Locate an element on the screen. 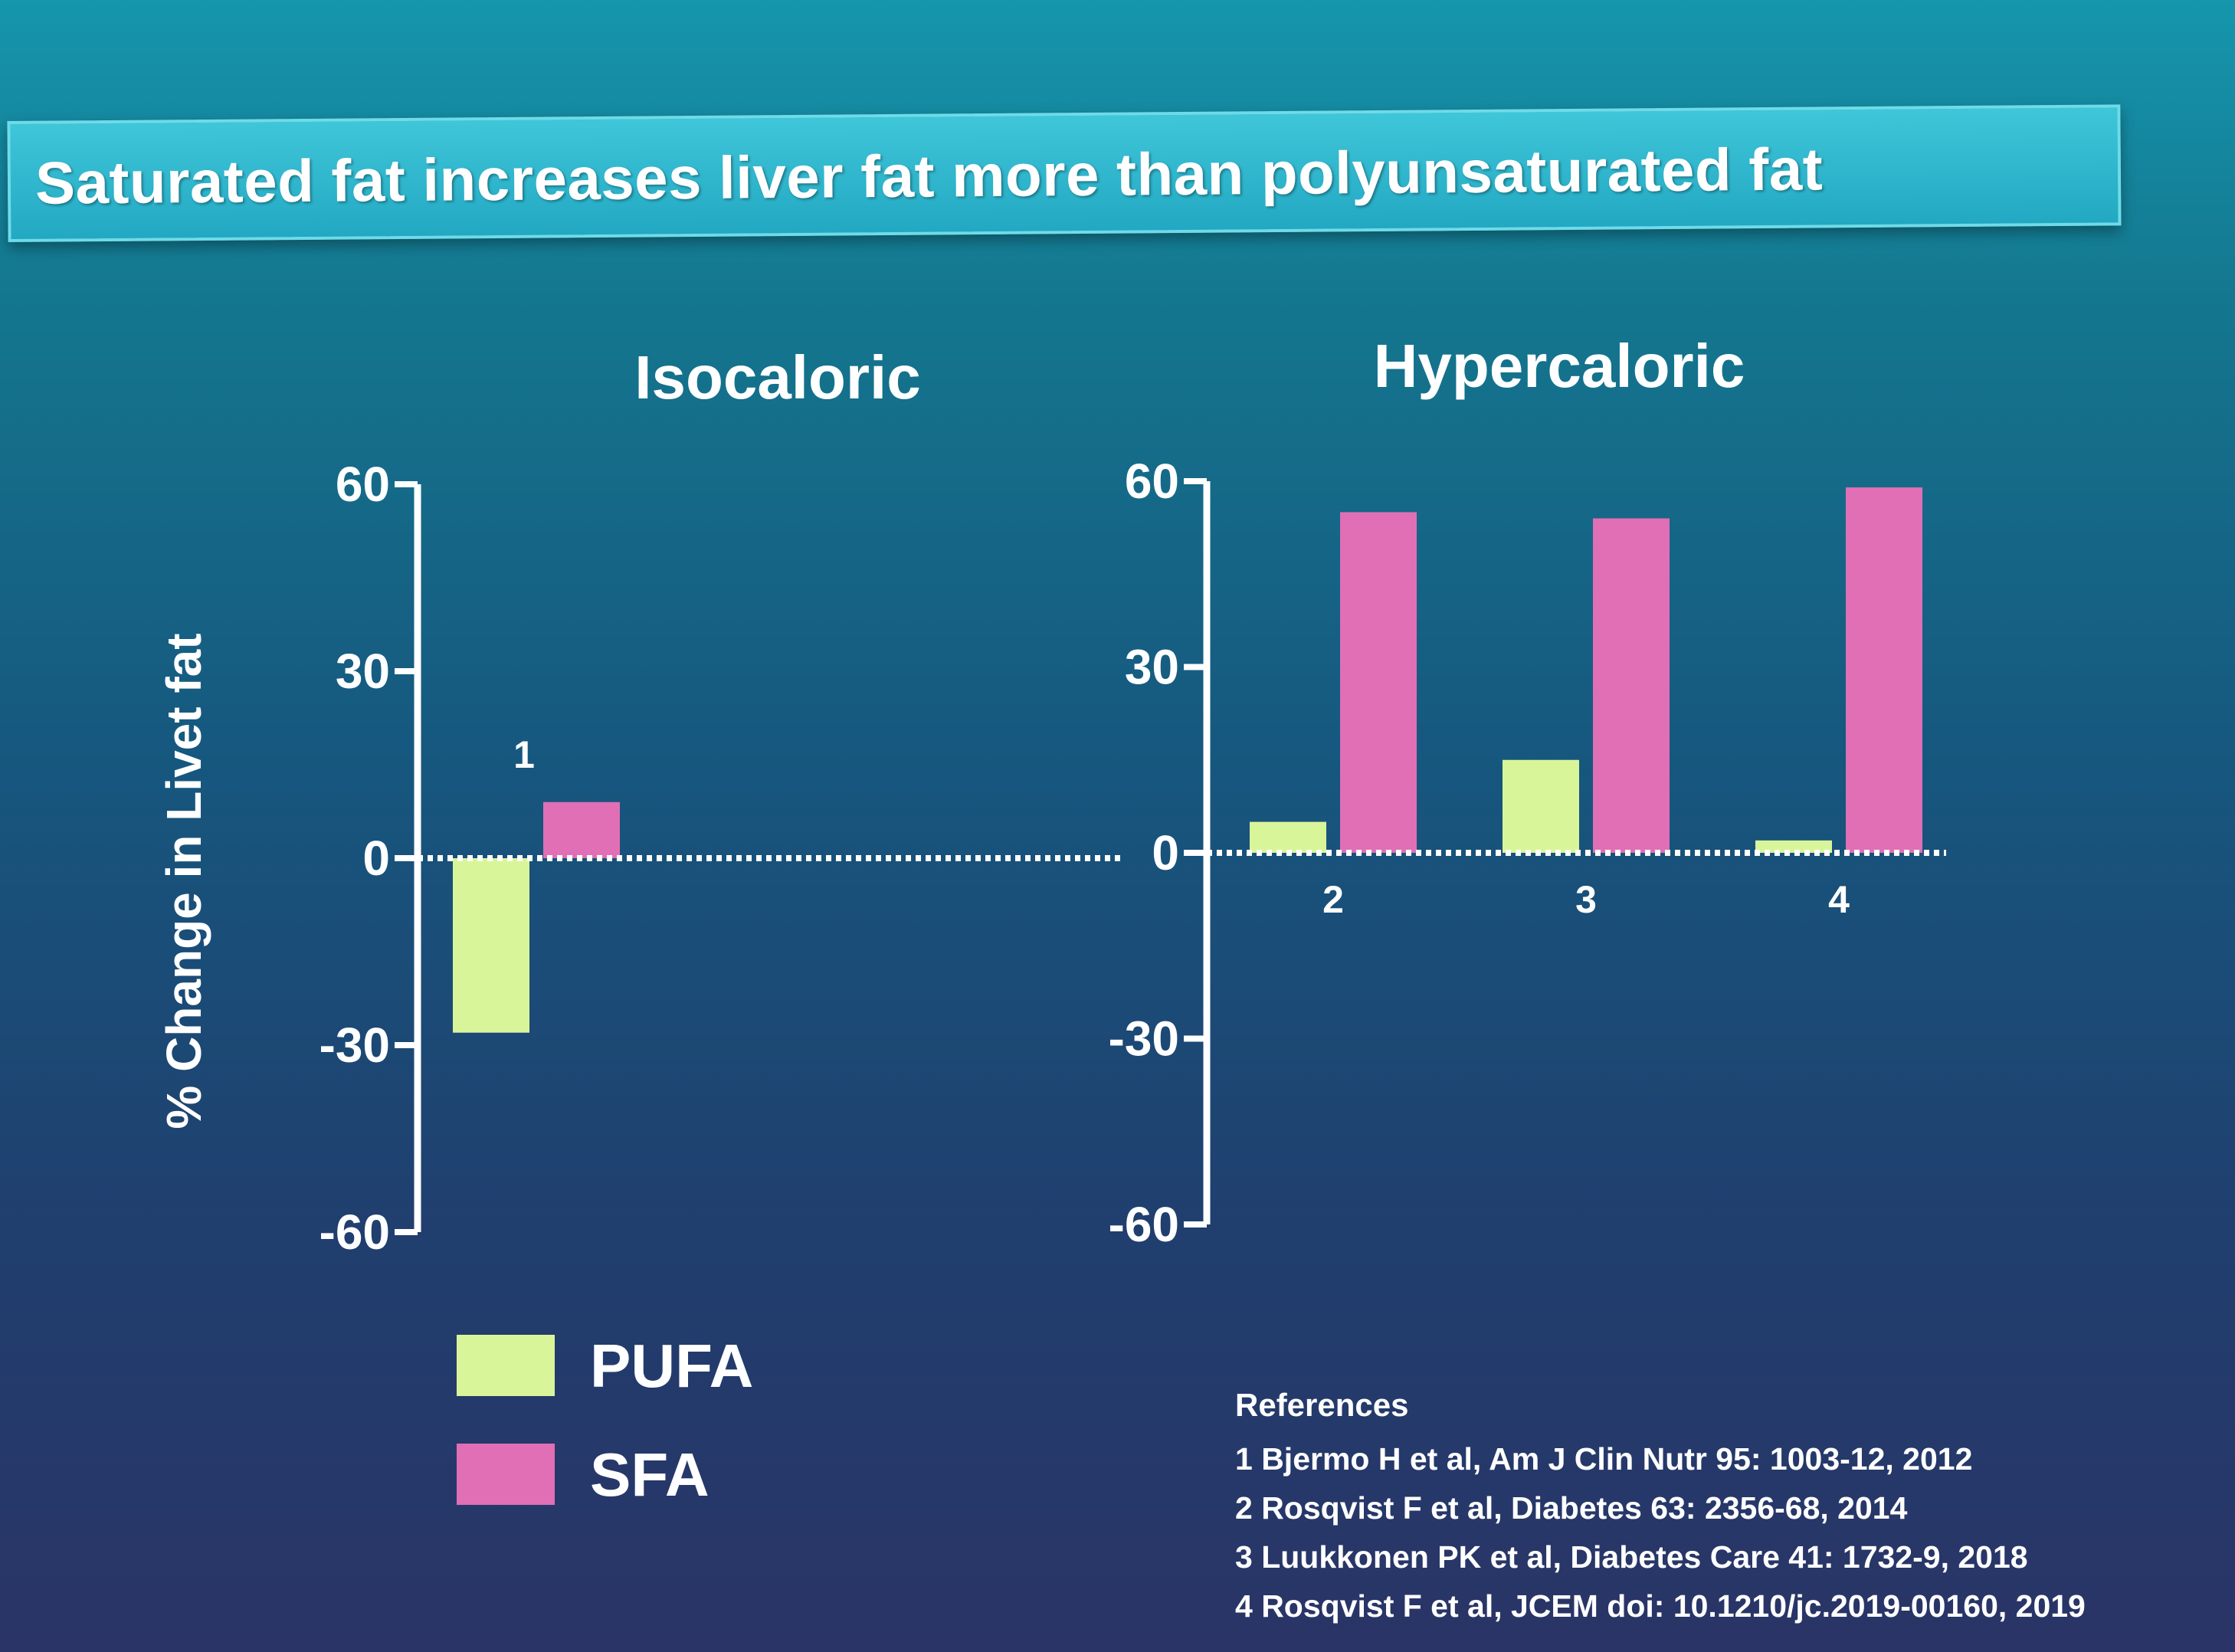 The image size is (2235, 1652). y-tick-label-1: 60 is located at coordinates (363, 485).